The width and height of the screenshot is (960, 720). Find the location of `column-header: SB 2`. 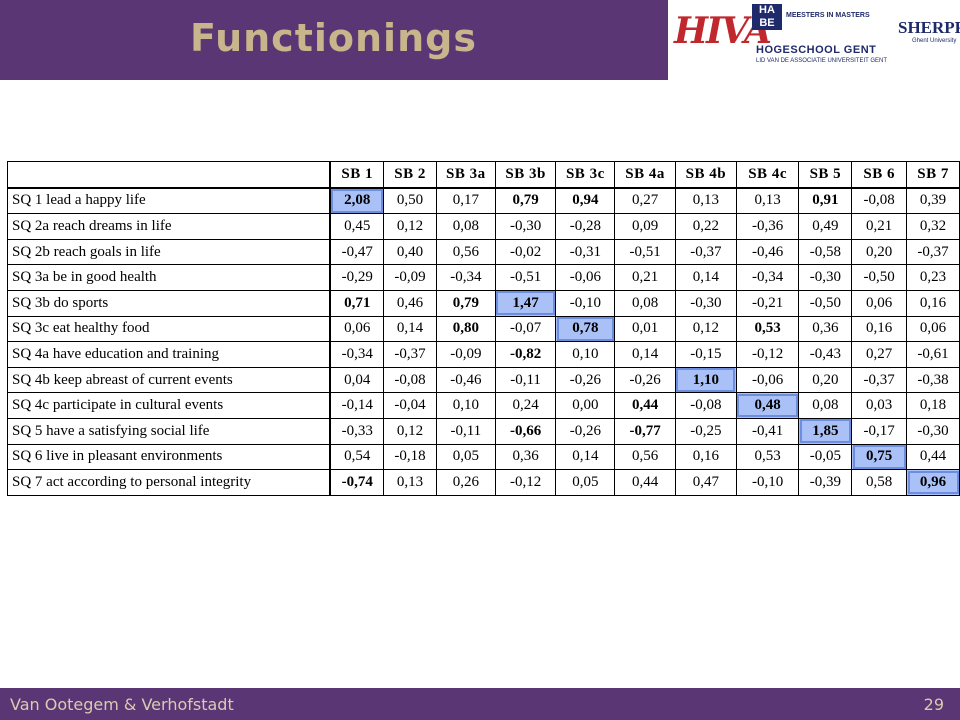

column-header: SB 2 is located at coordinates (410, 174).